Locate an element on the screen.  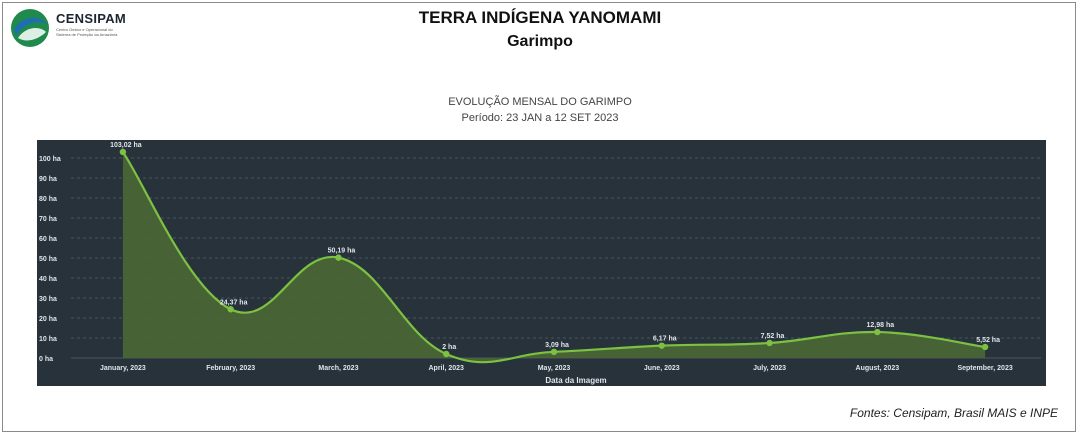
data-label: 5,52 ha is located at coordinates (988, 340).